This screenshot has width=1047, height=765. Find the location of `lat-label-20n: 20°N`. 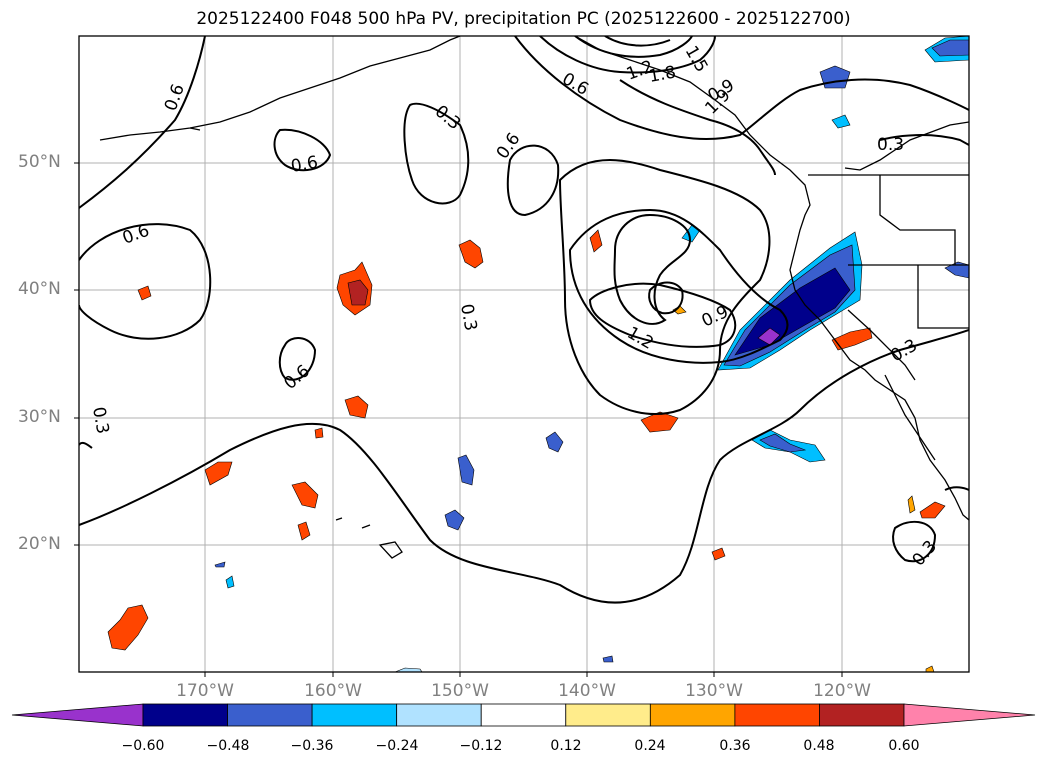

lat-label-20n: 20°N is located at coordinates (39, 544).